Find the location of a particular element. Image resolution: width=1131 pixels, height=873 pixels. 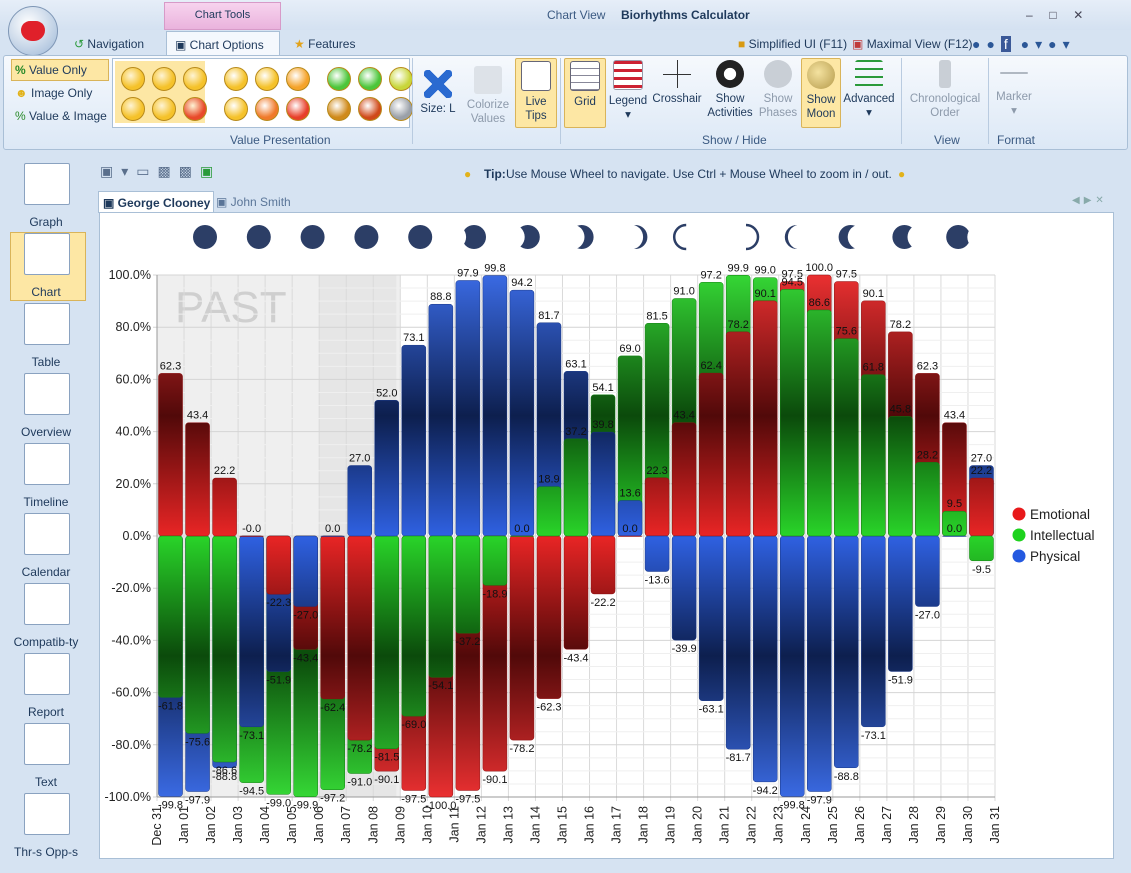

window-controls: – □ ✕ is located at coordinates (1055, 15).